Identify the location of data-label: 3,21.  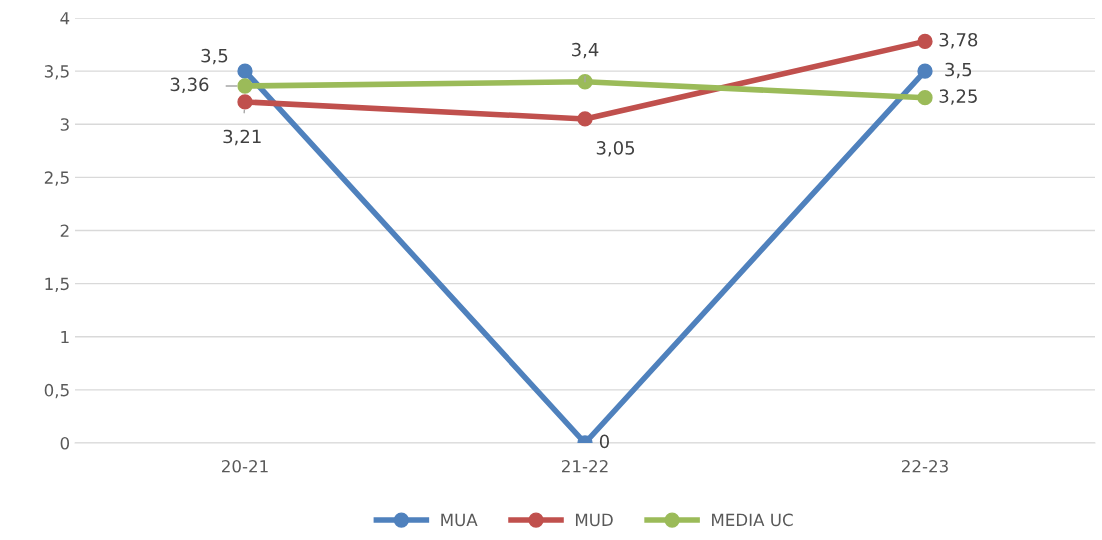
(242, 137).